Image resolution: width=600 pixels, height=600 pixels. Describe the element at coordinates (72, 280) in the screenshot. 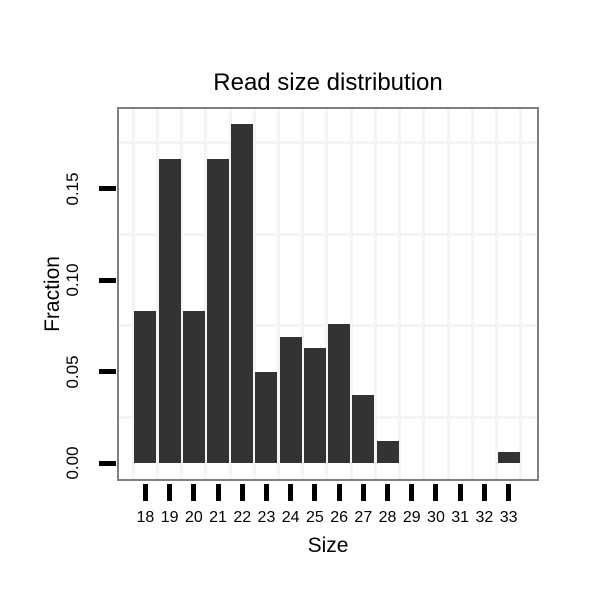

I see `y-tick-label: 0.10` at that location.